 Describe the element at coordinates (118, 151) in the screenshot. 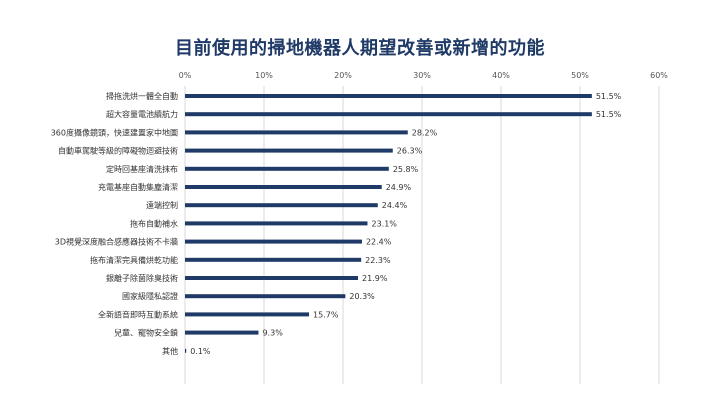

I see `category-label: 自動車駕駛等級的障礙物迴避技術` at that location.